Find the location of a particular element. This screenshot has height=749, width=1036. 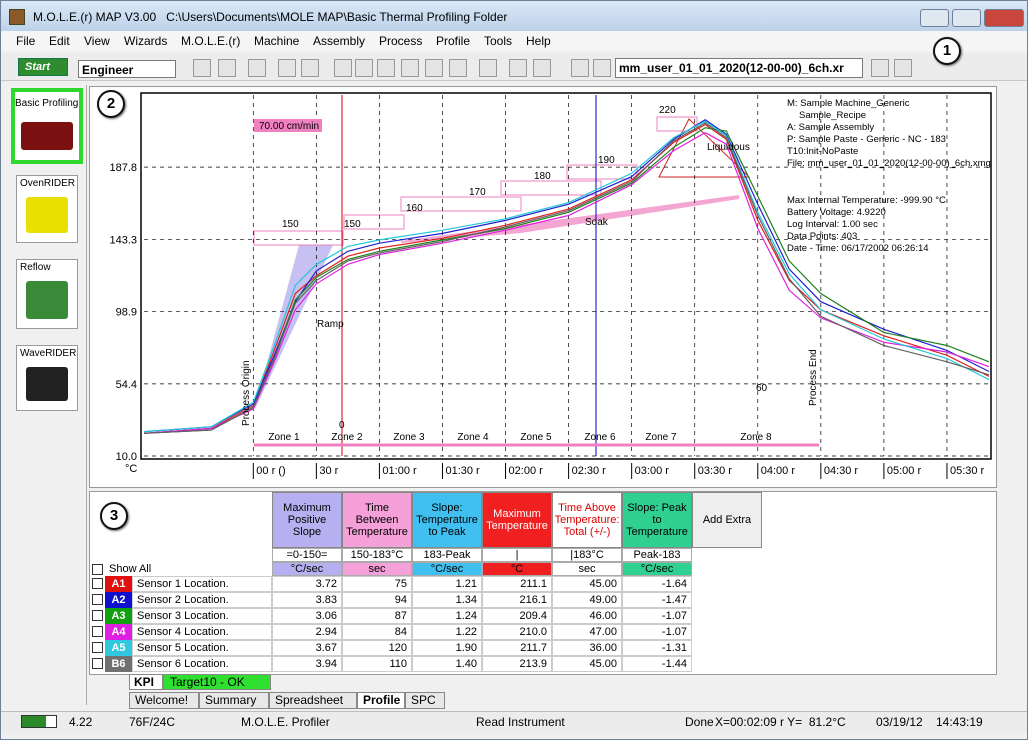

view-tab: Summary is located at coordinates (234, 700).